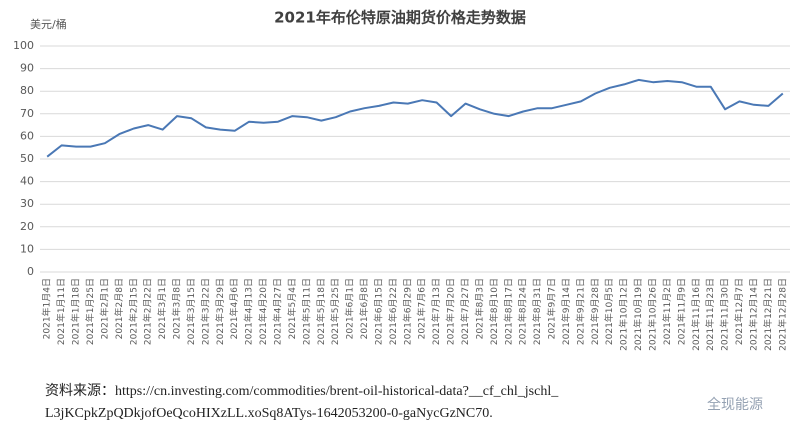  What do you see at coordinates (537, 311) in the screenshot?
I see `x-tick-label: 2021年8月31日` at bounding box center [537, 311].